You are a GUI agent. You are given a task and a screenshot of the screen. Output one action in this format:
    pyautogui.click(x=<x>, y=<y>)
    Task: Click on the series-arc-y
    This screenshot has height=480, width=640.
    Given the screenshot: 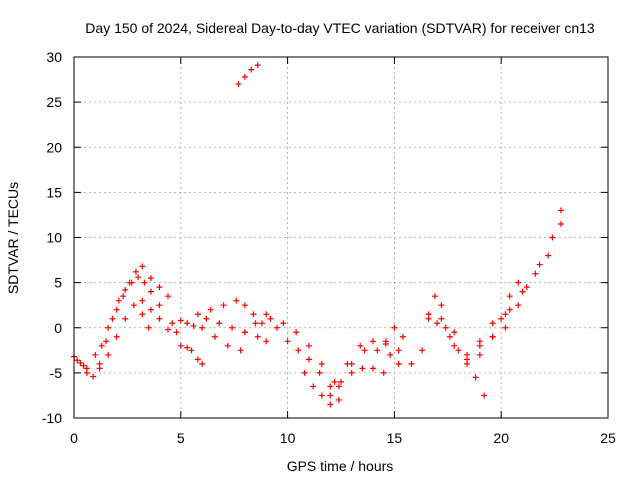 What is the action you would take?
    pyautogui.click(x=535, y=266)
    